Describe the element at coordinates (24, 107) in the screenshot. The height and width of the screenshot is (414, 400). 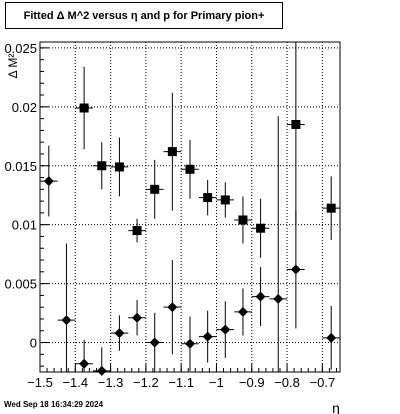
I see `y-tick-label: 0.02` at that location.